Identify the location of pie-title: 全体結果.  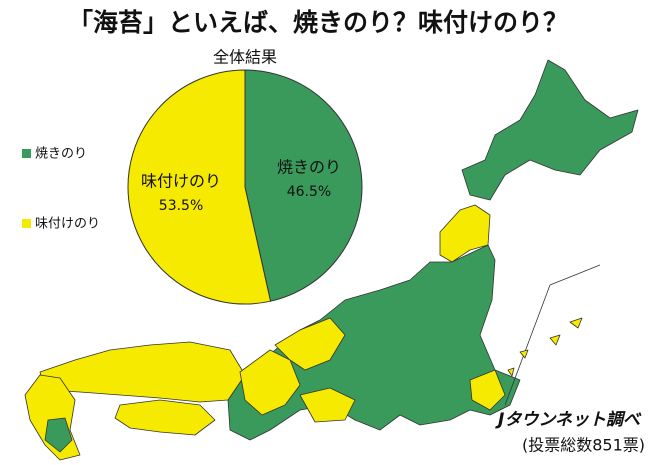
(245, 57).